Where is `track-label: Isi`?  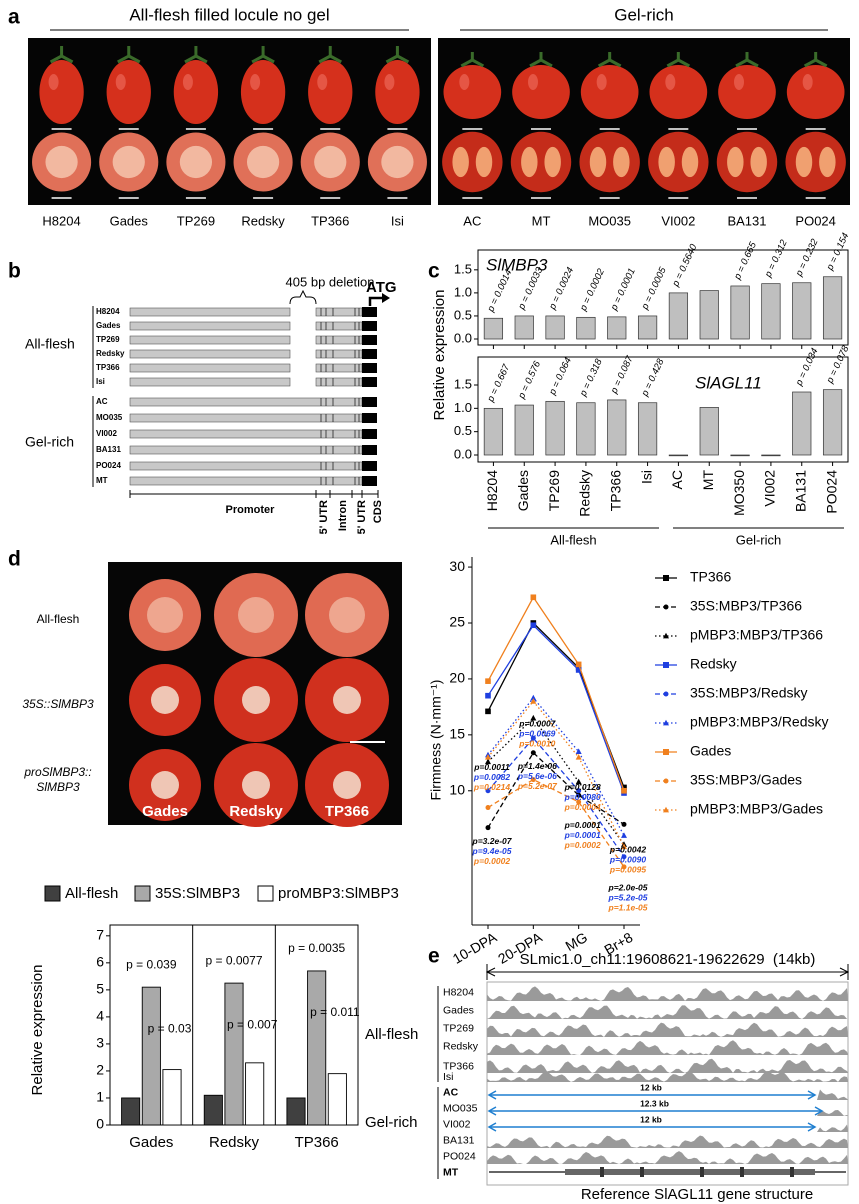 track-label: Isi is located at coordinates (448, 1077).